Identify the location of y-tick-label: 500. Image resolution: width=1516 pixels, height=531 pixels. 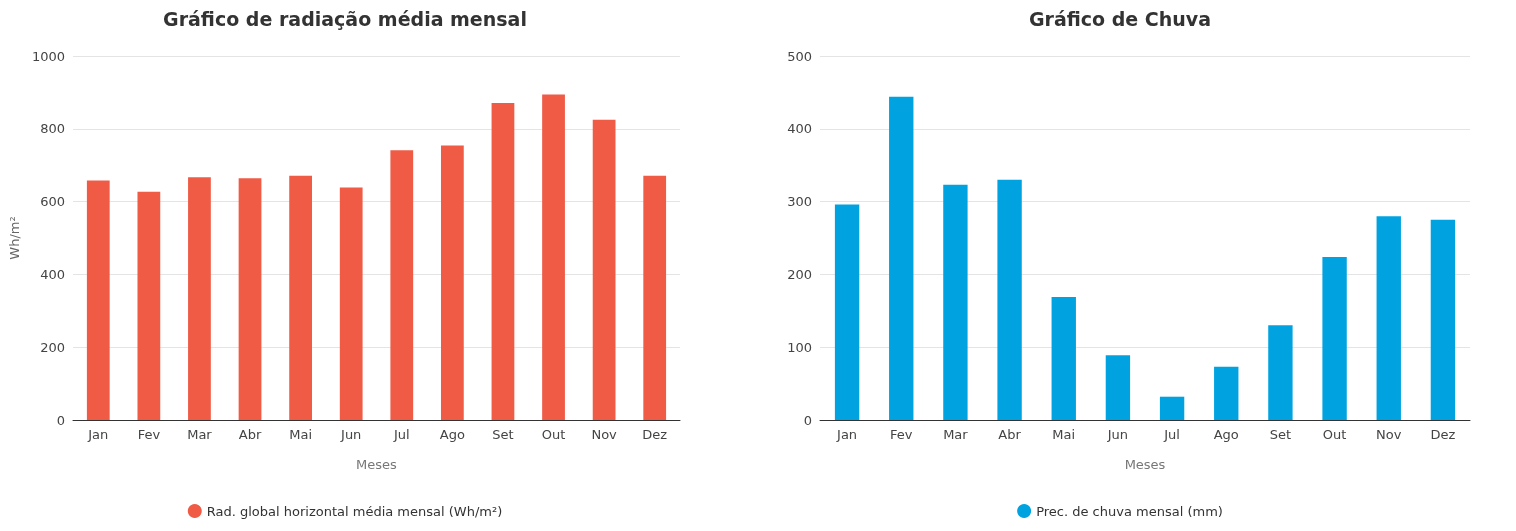
(799, 56).